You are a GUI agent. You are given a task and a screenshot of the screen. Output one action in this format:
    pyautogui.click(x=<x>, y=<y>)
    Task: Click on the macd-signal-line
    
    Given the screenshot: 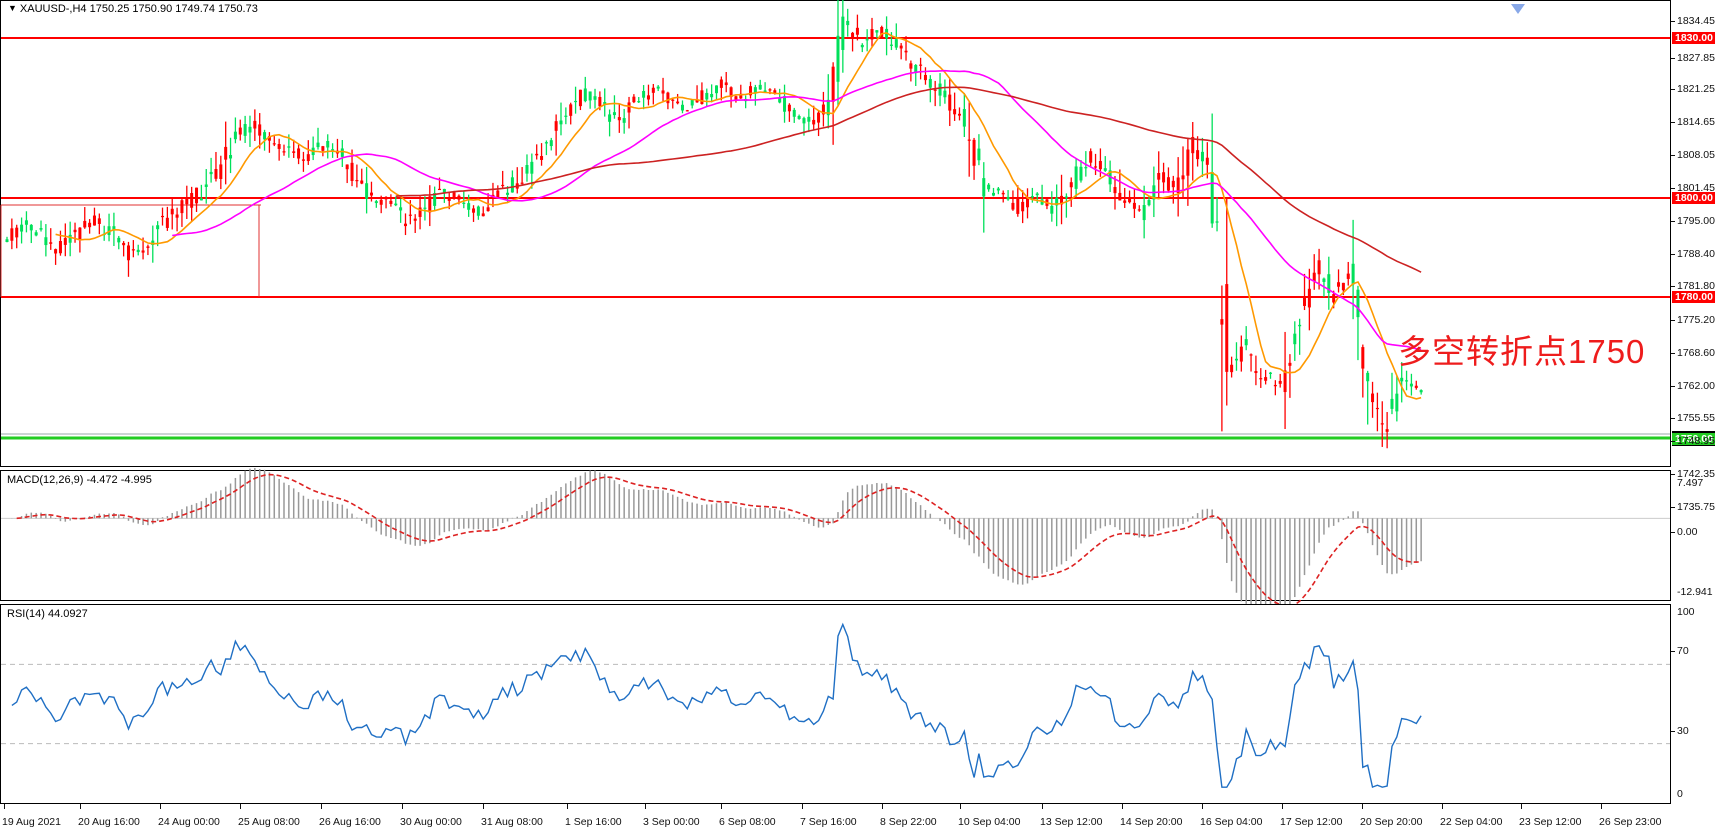 What is the action you would take?
    pyautogui.click(x=719, y=540)
    